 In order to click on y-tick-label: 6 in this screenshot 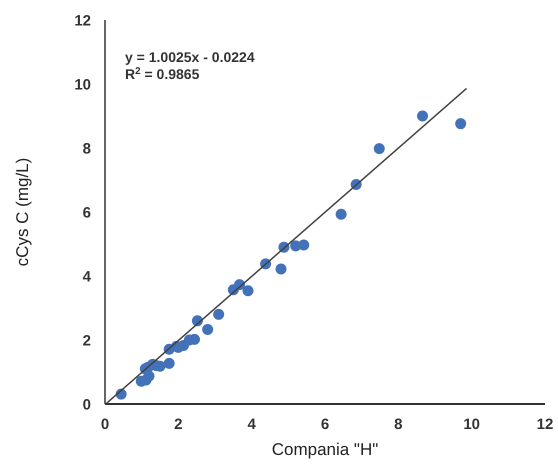, I will do `click(86, 213)`.